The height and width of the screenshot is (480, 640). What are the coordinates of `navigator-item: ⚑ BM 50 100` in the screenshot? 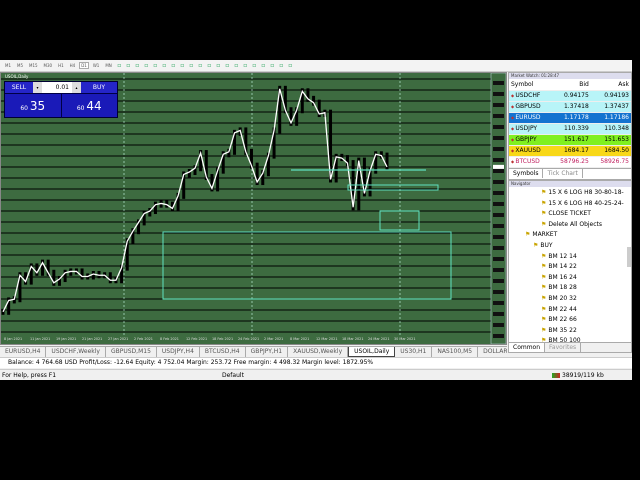 It's located at (561, 340).